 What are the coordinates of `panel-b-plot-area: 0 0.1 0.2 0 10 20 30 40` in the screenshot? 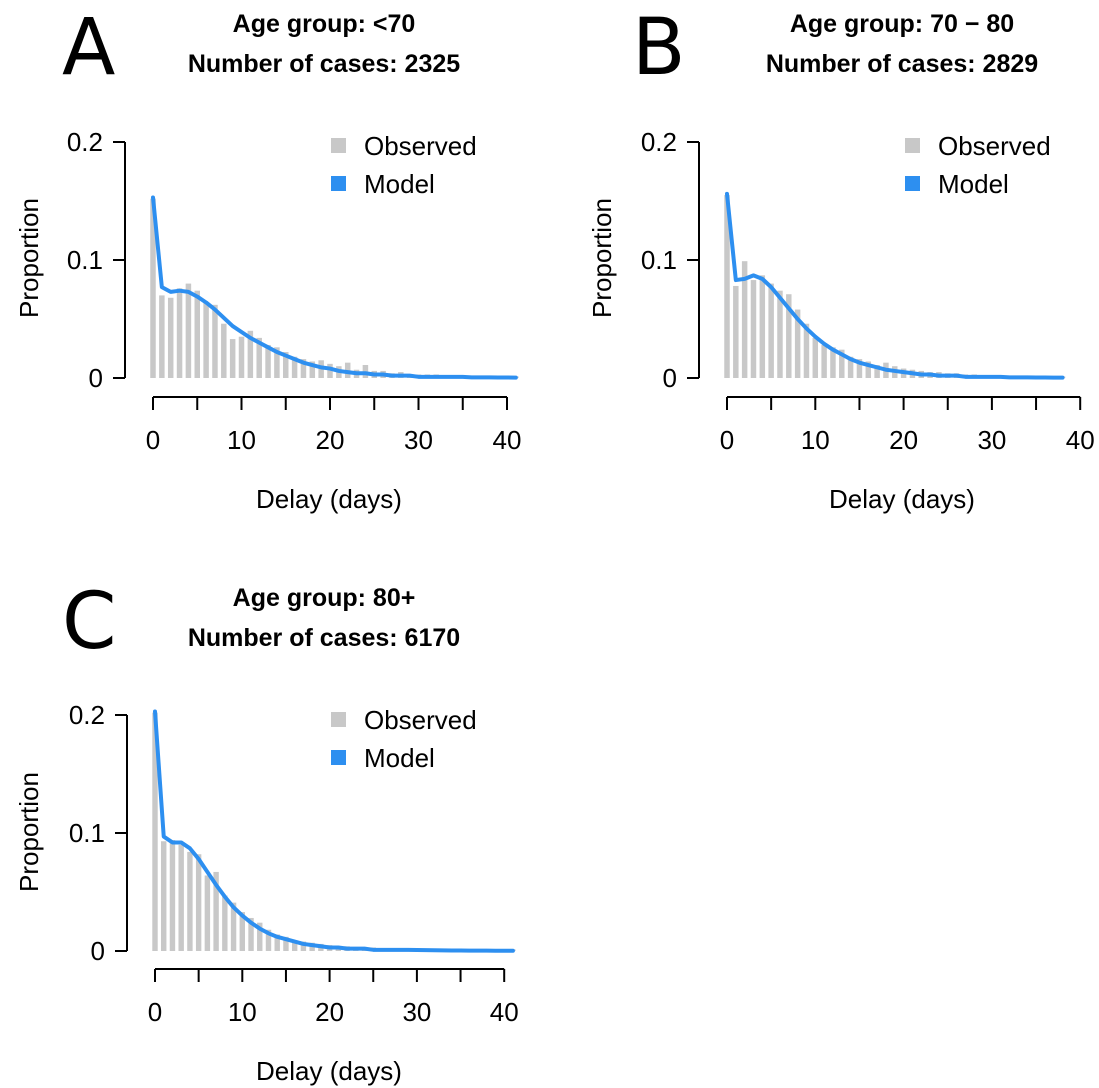 It's located at (868, 291).